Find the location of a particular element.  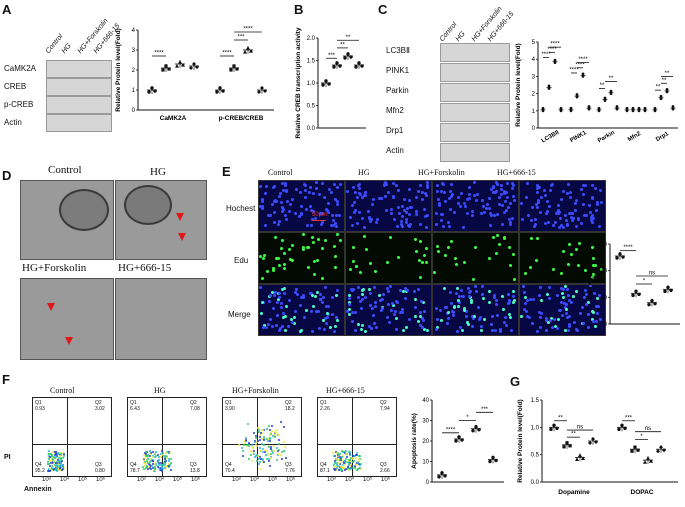

y-tick-label: 20 is located at coordinates (425, 442).